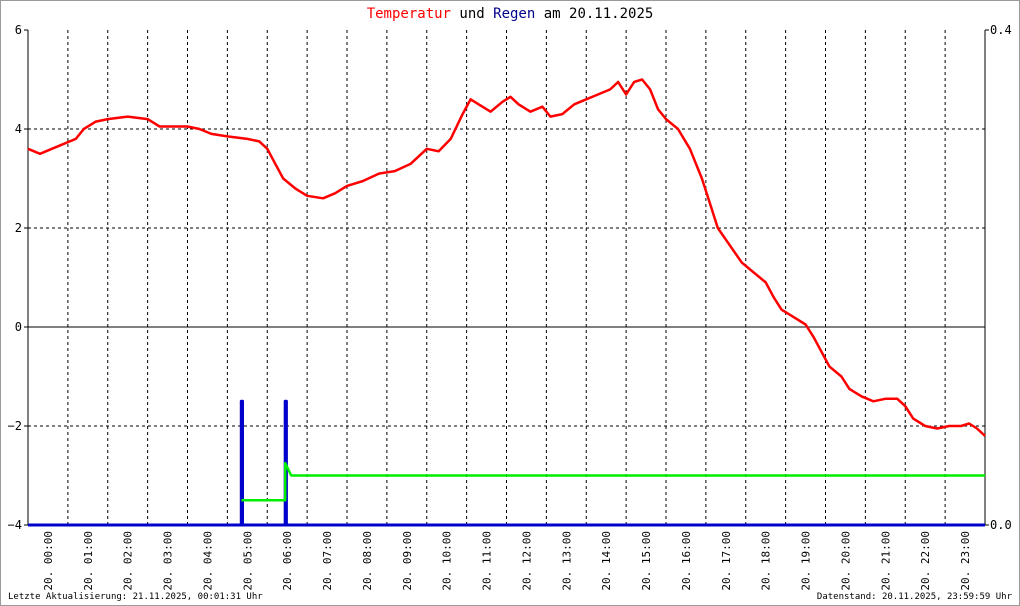  Describe the element at coordinates (128, 561) in the screenshot. I see `x-tick-label: 20. 02:00` at that location.